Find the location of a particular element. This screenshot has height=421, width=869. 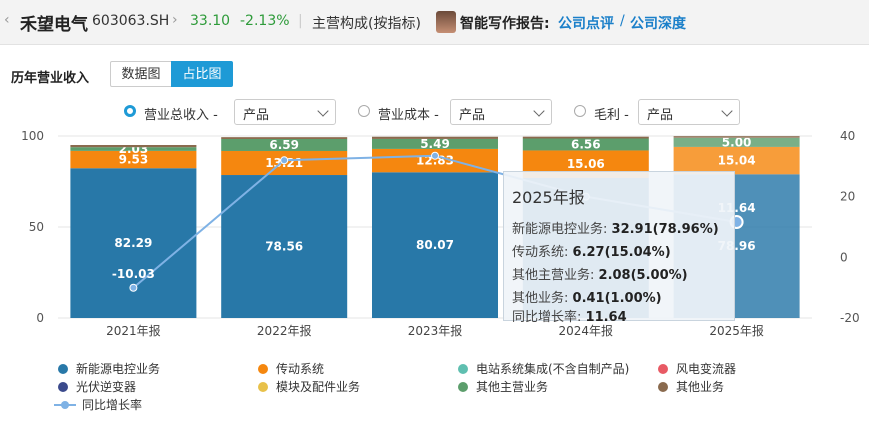

bar-data-label: 2.03 is located at coordinates (134, 149).